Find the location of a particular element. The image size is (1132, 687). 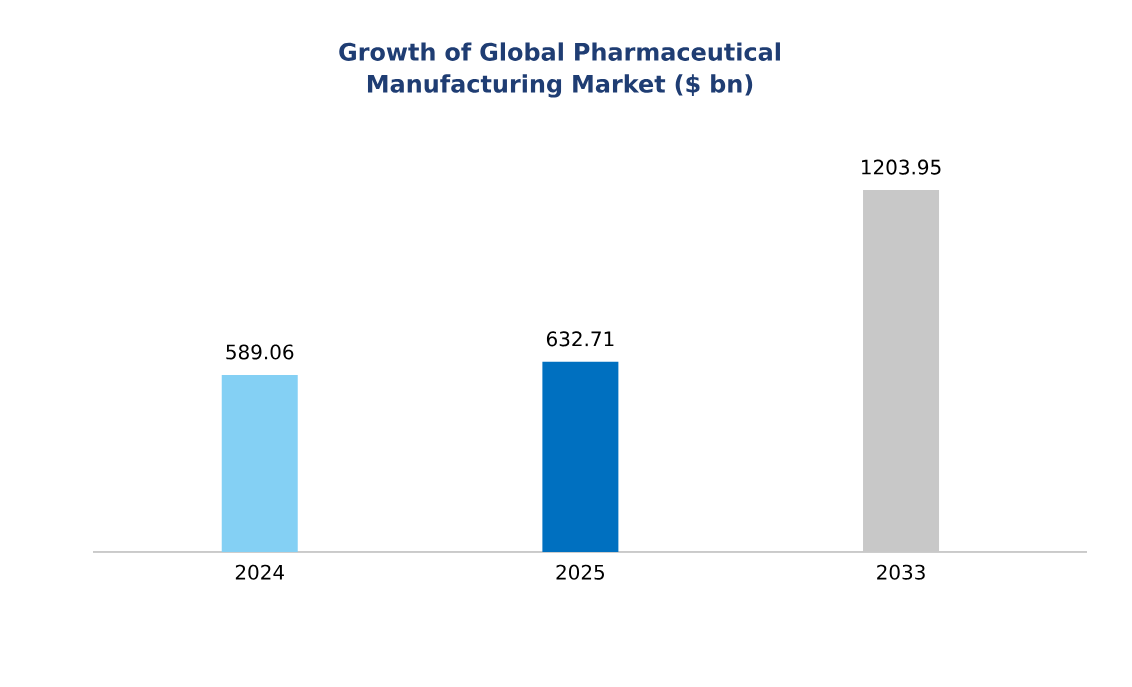

x-tick-label: 2025 is located at coordinates (580, 572).